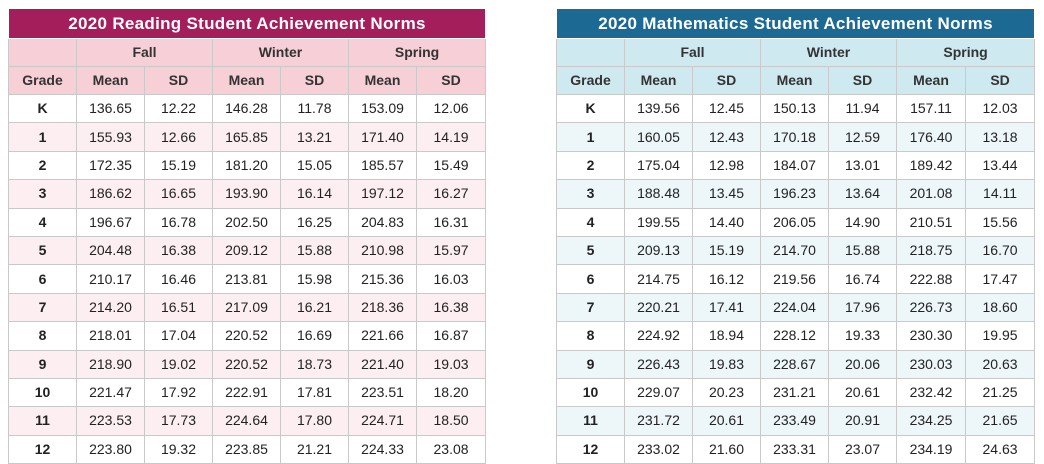 The width and height of the screenshot is (1044, 464). Describe the element at coordinates (42, 165) in the screenshot. I see `grade-cell: 2` at that location.